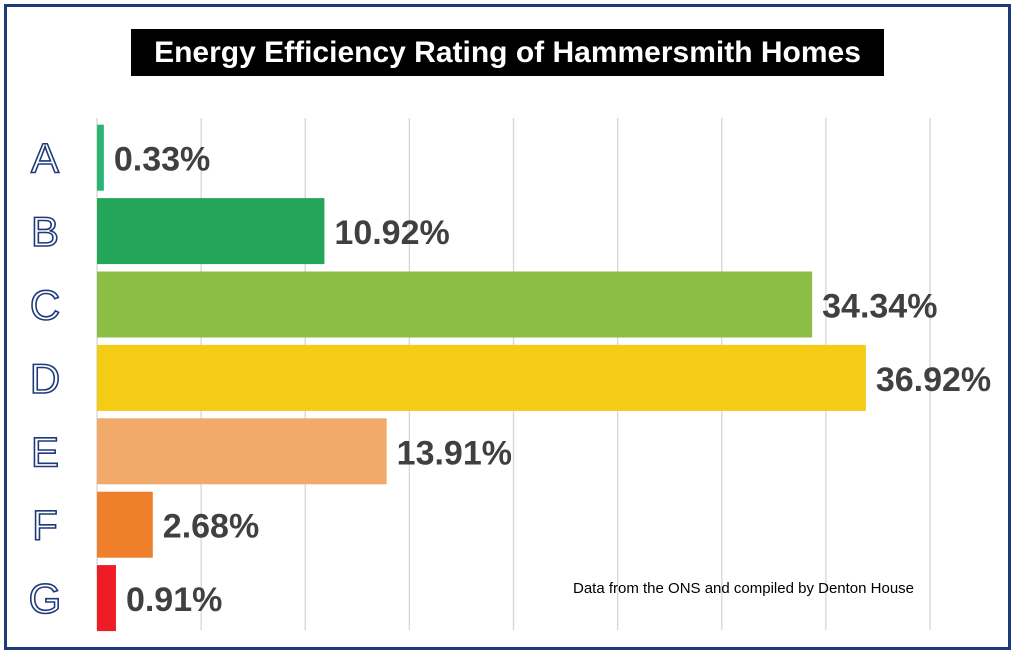 This screenshot has height=654, width=1015. Describe the element at coordinates (211, 527) in the screenshot. I see `value-label-f: 2.68%` at that location.